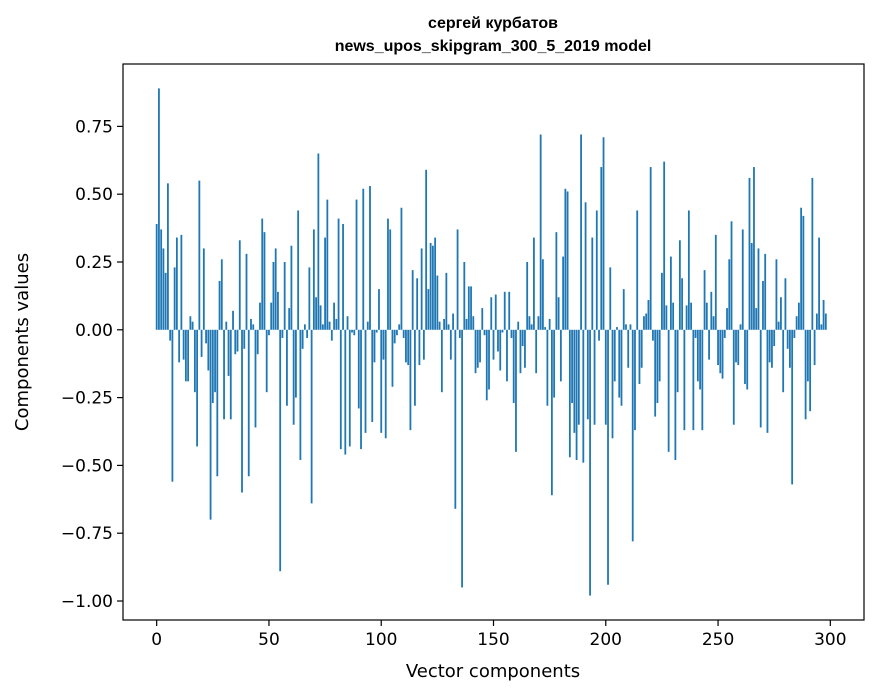 The image size is (880, 696). I want to click on y-tick-label: −1.00, so click(87, 602).